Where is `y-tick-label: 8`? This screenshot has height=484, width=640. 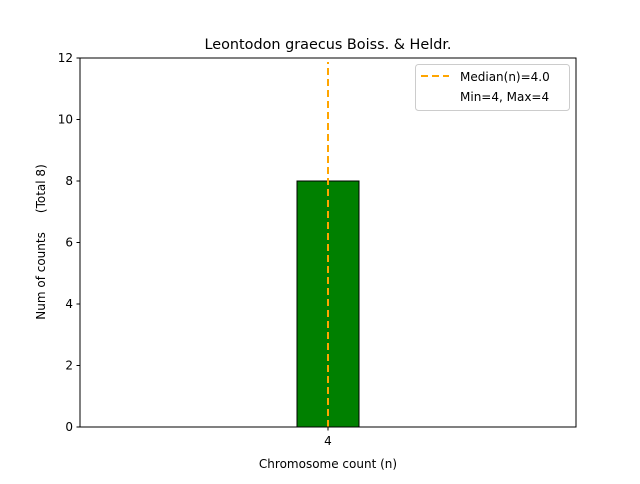 y-tick-label: 8 is located at coordinates (69, 181).